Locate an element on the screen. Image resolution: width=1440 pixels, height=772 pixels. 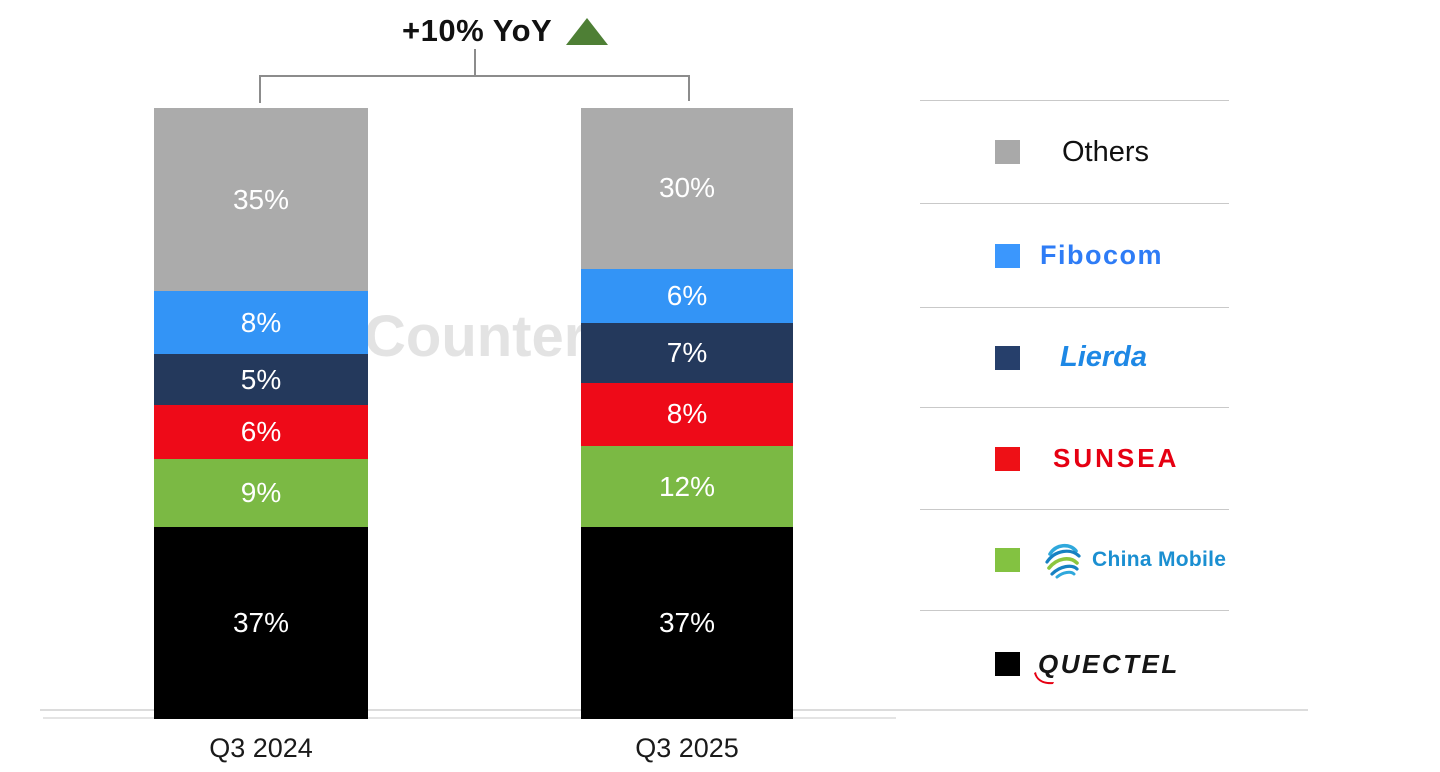
bar-segment-value-label: 12% is located at coordinates (687, 486).